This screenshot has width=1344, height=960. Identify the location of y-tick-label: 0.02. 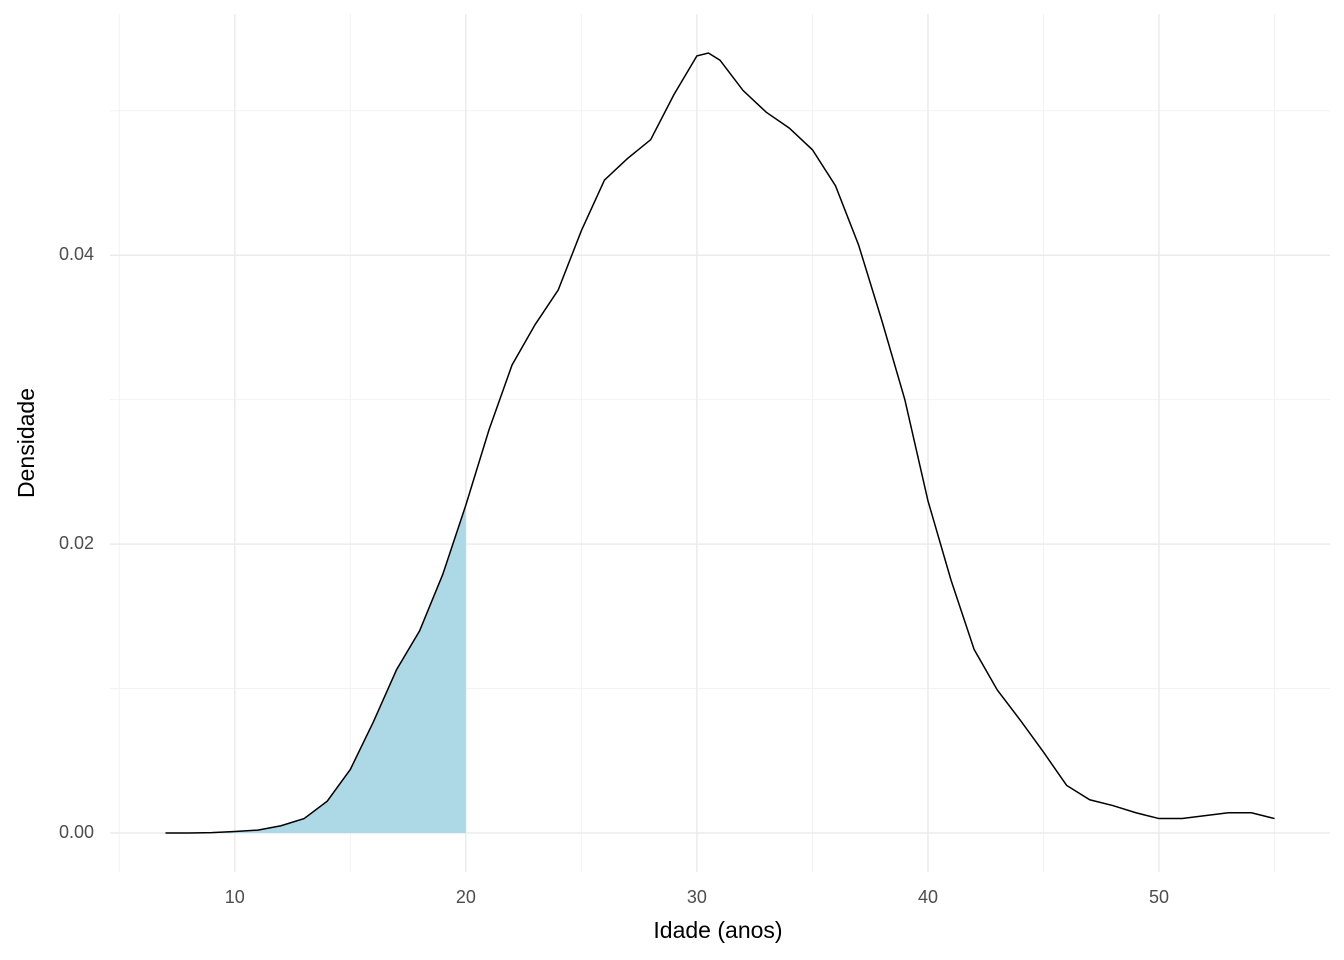
(76, 543).